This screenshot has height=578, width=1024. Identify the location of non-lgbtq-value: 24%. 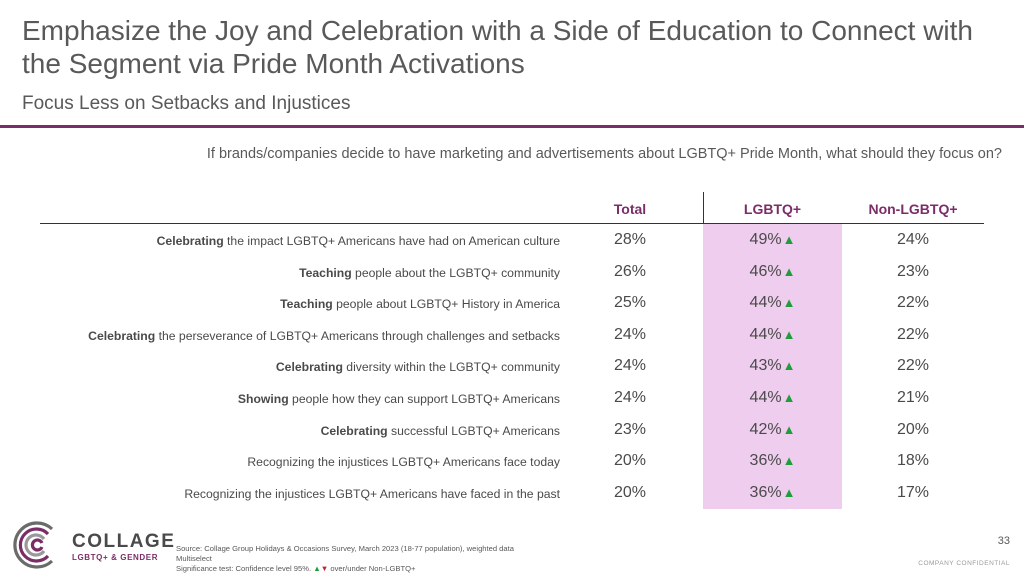
(913, 239).